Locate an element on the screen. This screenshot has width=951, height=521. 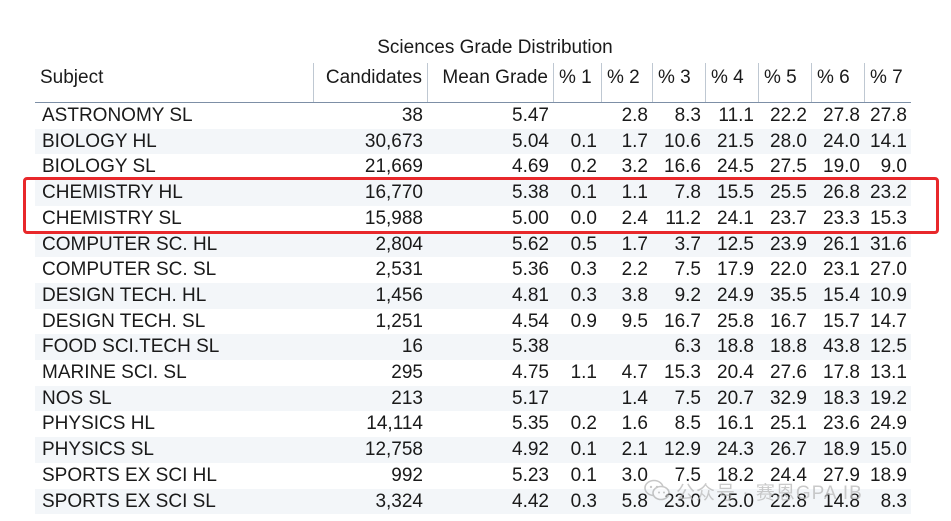
cell-pct-5: 25.1 is located at coordinates (788, 424).